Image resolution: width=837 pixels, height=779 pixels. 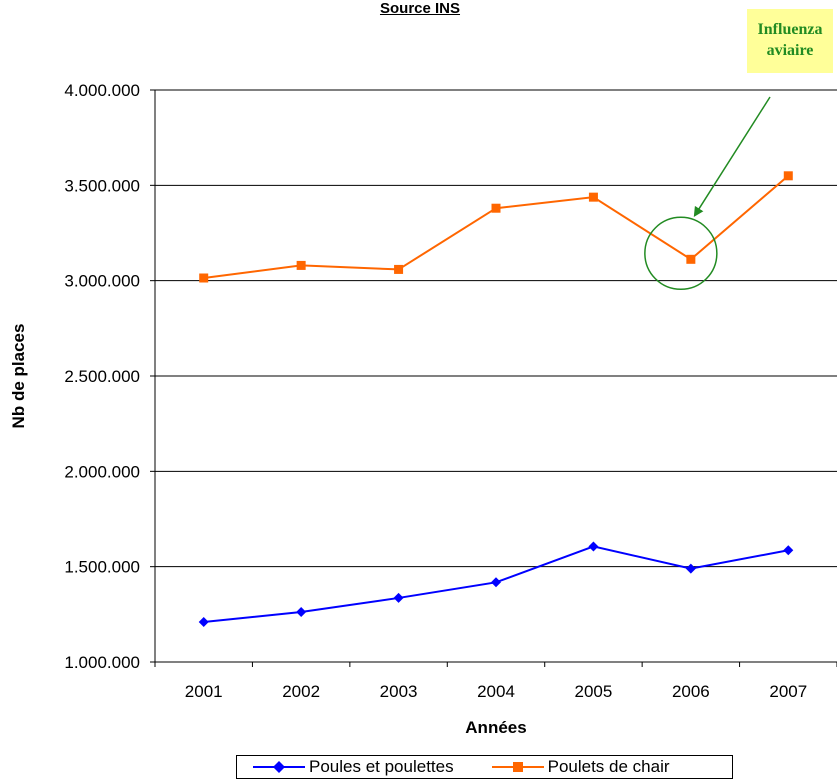 What do you see at coordinates (18, 376) in the screenshot?
I see `y-axis-title: Nb de places` at bounding box center [18, 376].